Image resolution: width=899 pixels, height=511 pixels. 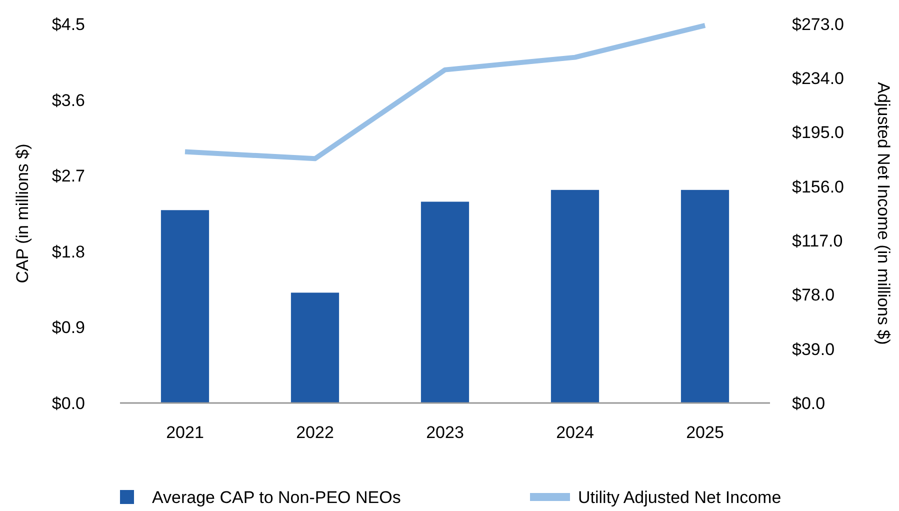 I want to click on y2-tick-label: $117.0, so click(x=817, y=241).